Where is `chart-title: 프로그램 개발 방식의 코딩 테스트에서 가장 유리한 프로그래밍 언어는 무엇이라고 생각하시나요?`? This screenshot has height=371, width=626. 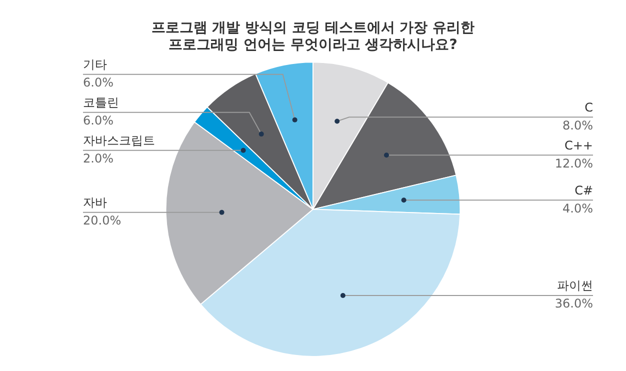
chart-title: 프로그램 개발 방식의 코딩 테스트에서 가장 유리한 프로그래밍 언어는 무엇이라고 생각하시나요? is located at coordinates (313, 36).